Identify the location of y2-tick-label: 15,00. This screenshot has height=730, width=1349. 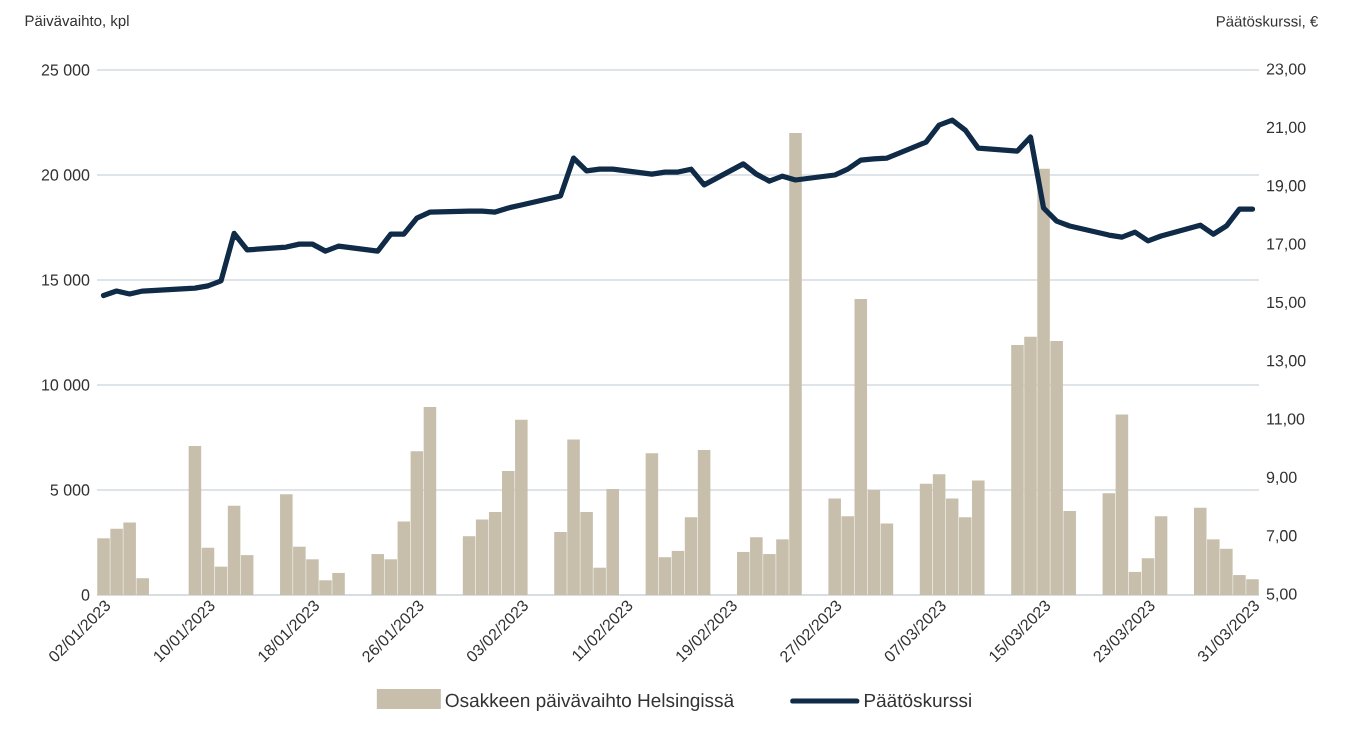
(1286, 303).